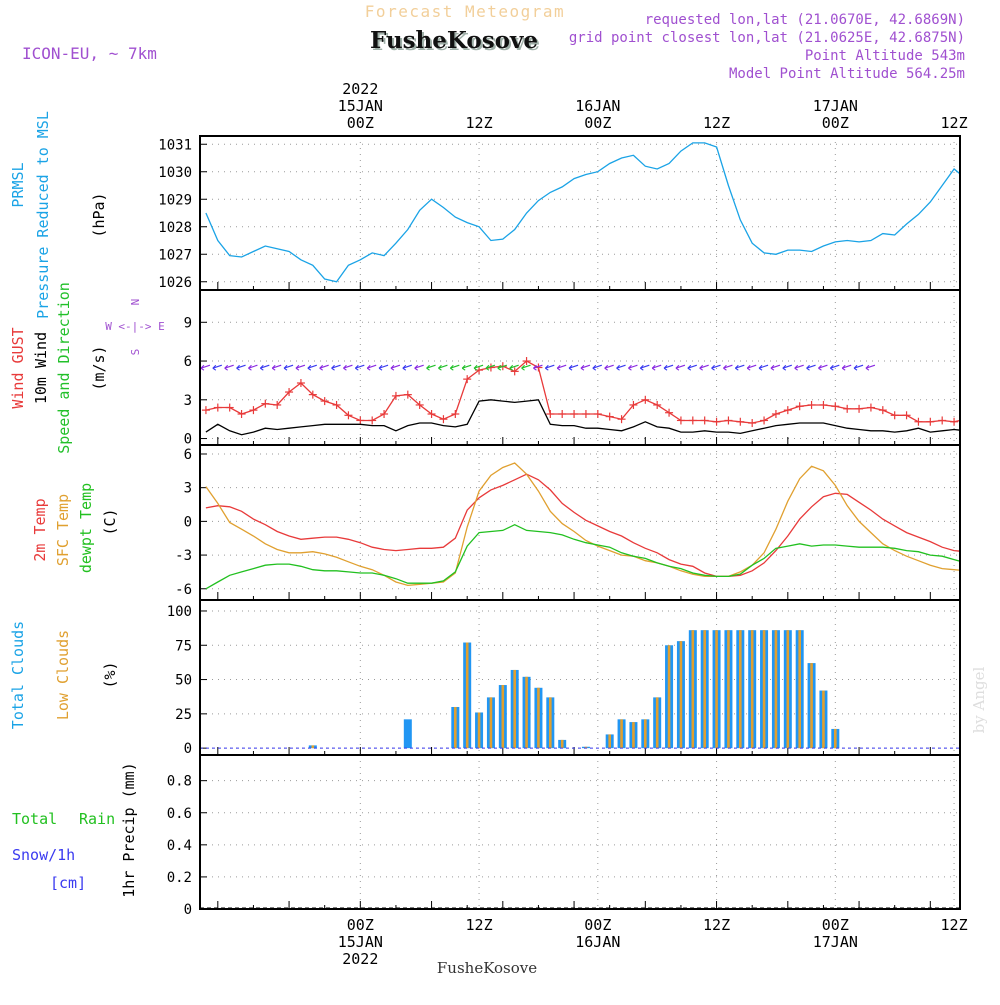 This screenshot has width=1000, height=1005. What do you see at coordinates (580, 689) in the screenshot?
I see `cloud-panel-data` at bounding box center [580, 689].